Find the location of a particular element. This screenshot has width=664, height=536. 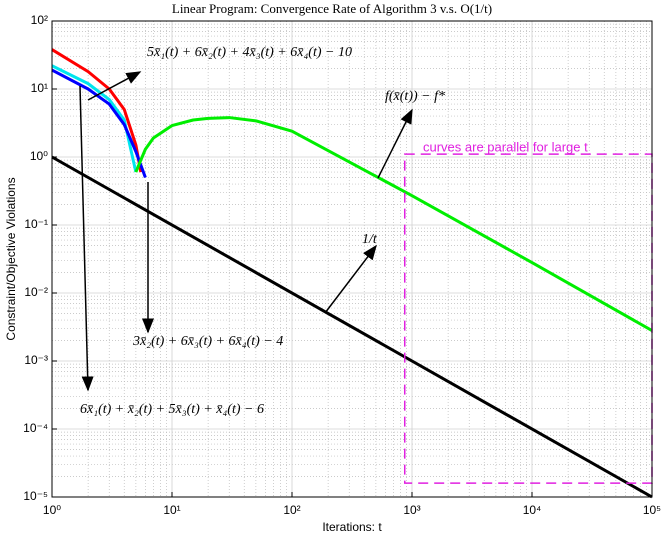

x-axis-label: Iterations: t is located at coordinates (352, 527).